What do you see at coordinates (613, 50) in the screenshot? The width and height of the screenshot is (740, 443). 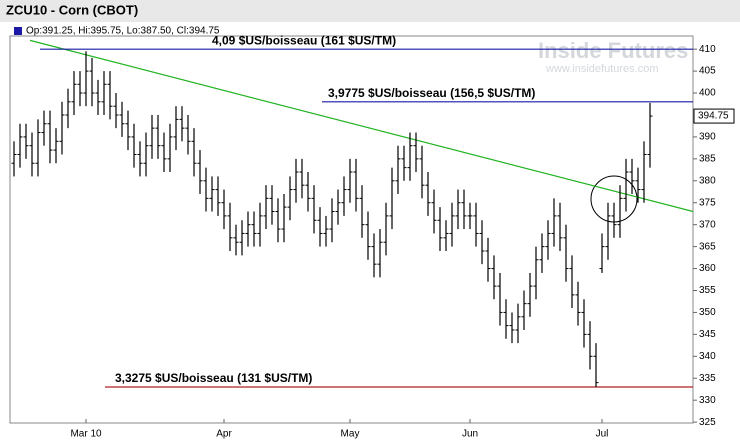 I see `watermark: Inside Futures` at bounding box center [613, 50].